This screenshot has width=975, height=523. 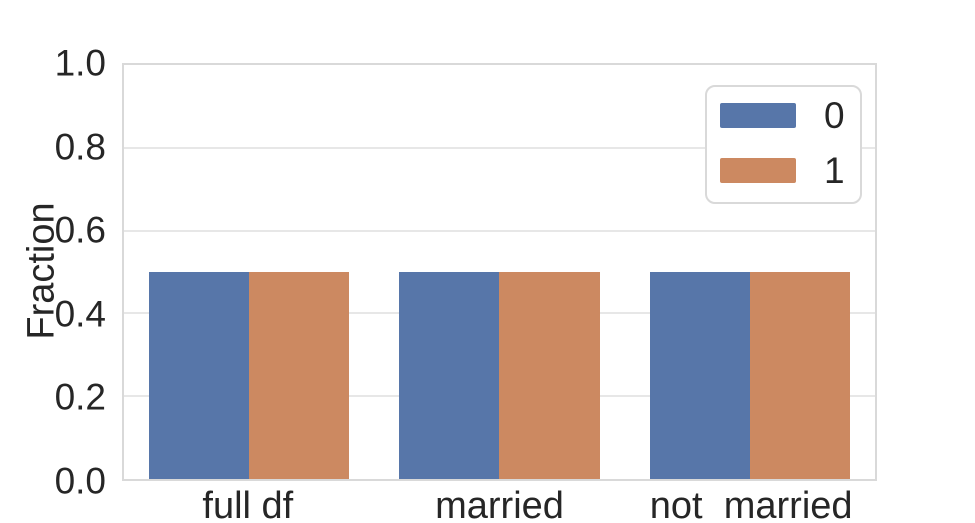 I want to click on legend-entry-0: 0, so click(x=782, y=115).